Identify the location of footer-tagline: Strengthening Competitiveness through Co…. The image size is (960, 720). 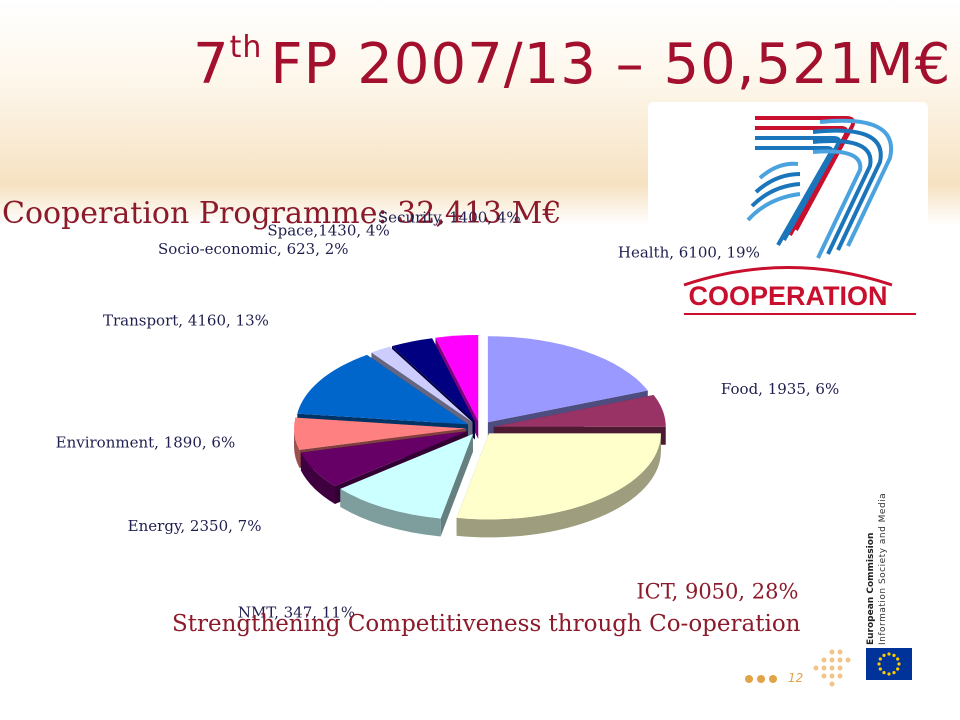
(486, 624).